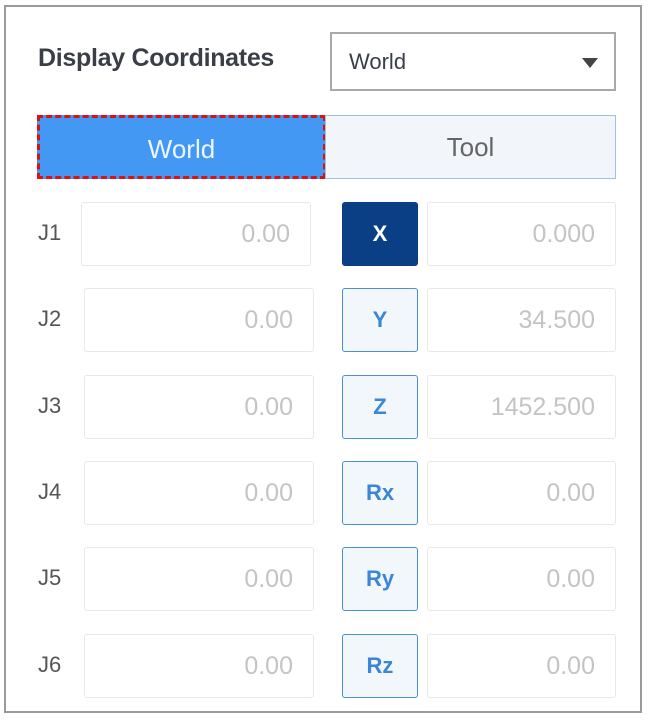 Image resolution: width=649 pixels, height=720 pixels. What do you see at coordinates (380, 493) in the screenshot?
I see `axis-button: Rx` at bounding box center [380, 493].